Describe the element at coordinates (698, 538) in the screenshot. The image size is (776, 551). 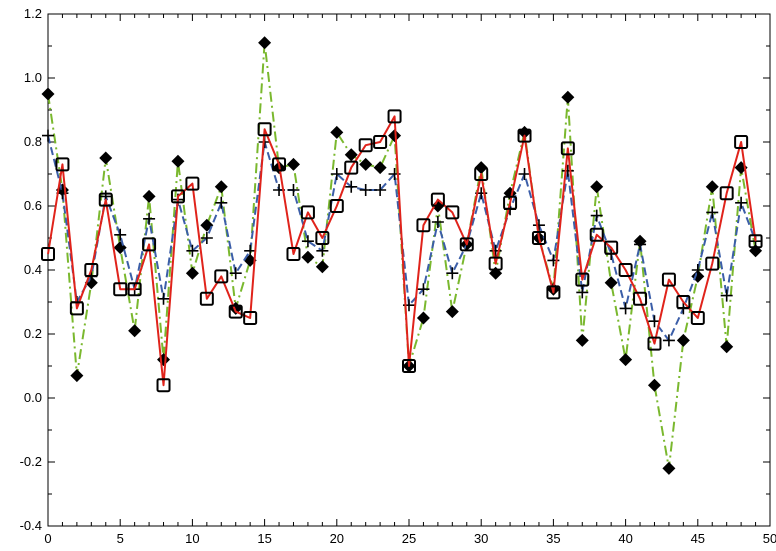
I see `x-tick-label: 45` at that location.